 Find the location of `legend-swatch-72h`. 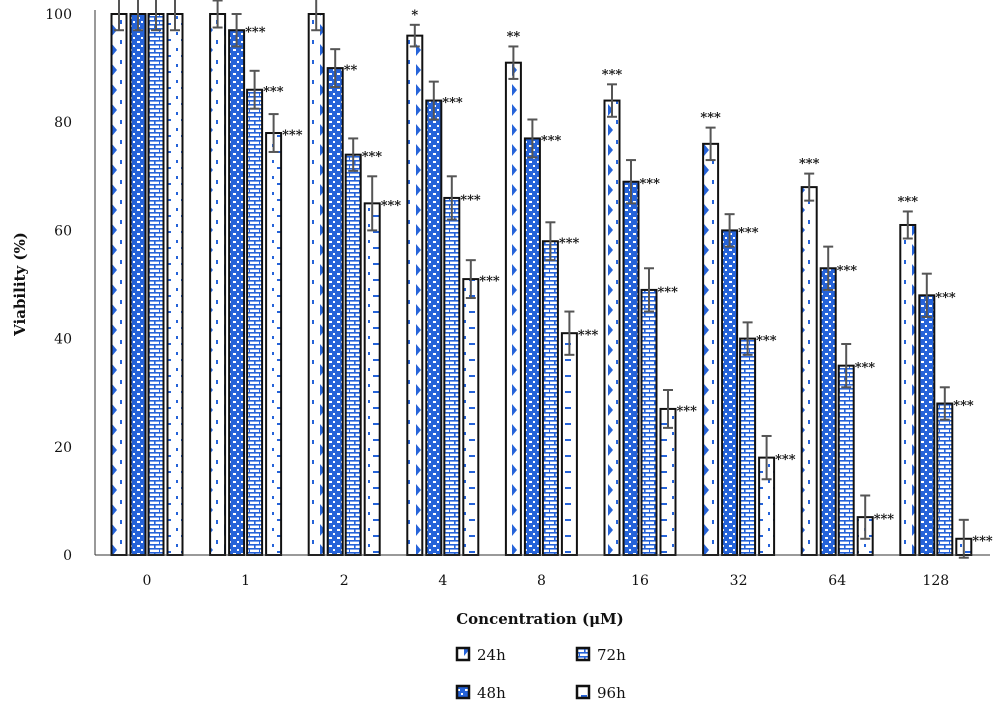

legend-swatch-72h is located at coordinates (583, 654).